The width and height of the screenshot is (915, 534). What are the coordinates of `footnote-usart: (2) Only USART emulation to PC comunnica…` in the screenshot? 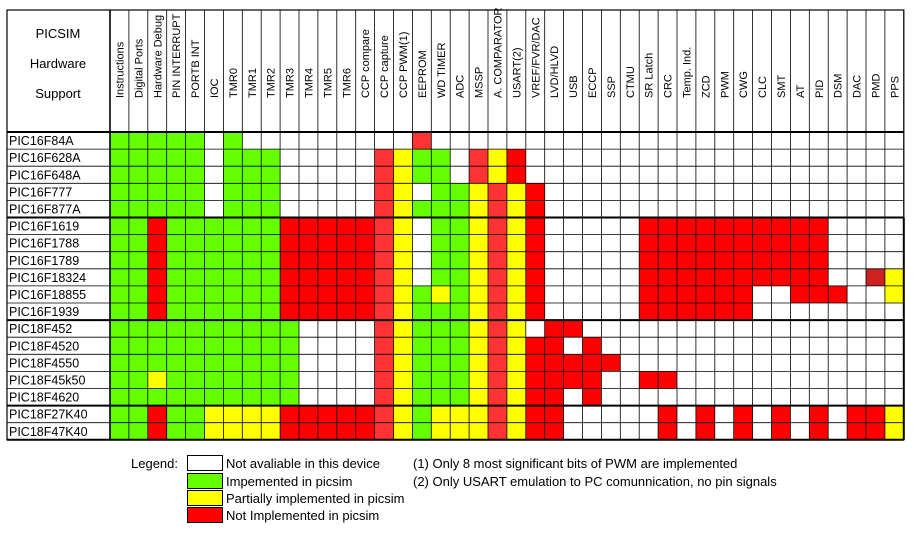 It's located at (595, 481).